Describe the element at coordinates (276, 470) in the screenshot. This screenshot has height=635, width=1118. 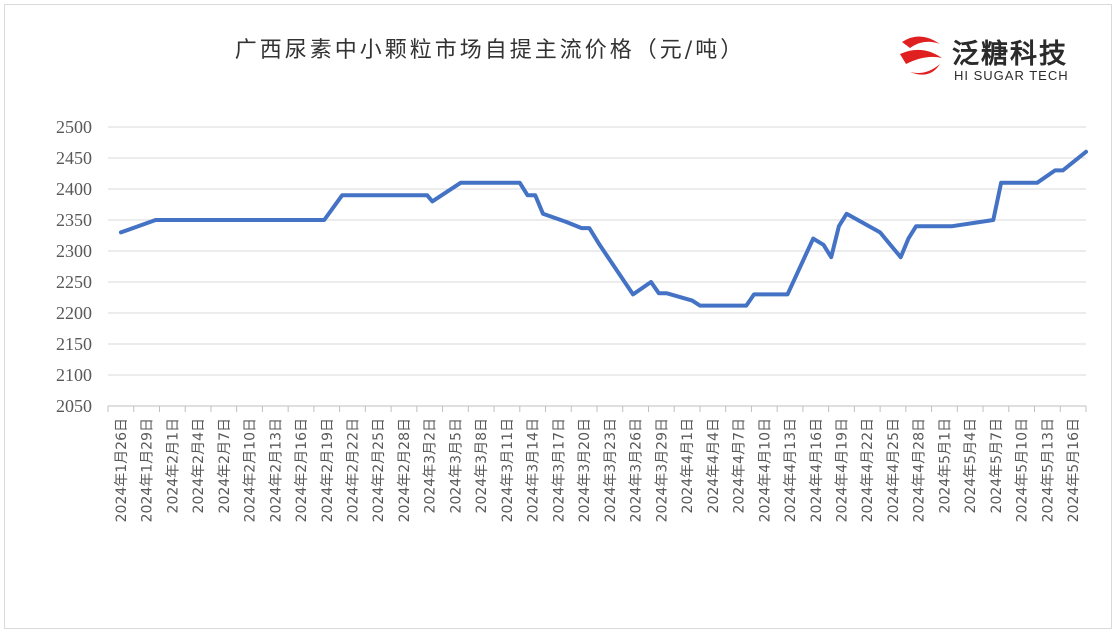
I see `x-tick-label: 2024年2月13日` at that location.